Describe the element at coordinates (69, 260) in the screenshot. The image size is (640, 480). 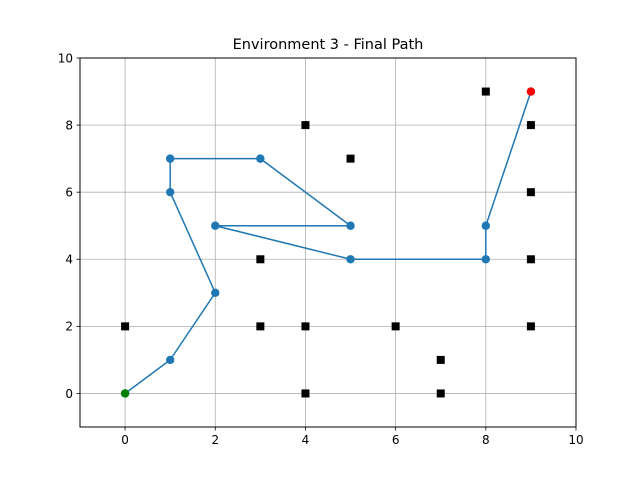
I see `y-tick-label: 4` at that location.